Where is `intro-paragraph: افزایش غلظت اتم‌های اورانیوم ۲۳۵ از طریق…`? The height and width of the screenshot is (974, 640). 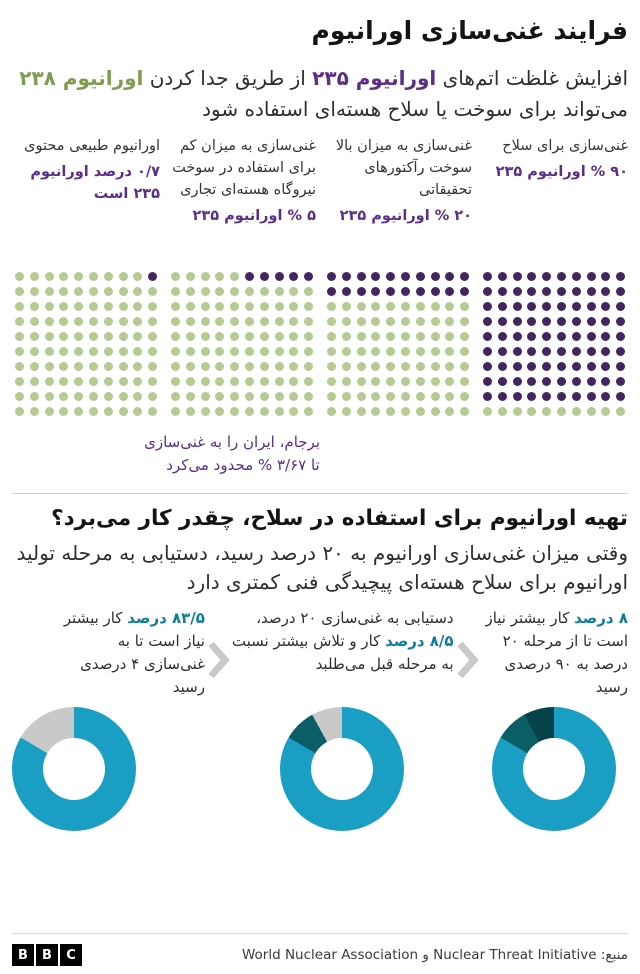 intro-paragraph: افزایش غلظت اتم‌های اورانیوم ۲۳۵ از طریق… is located at coordinates (320, 94).